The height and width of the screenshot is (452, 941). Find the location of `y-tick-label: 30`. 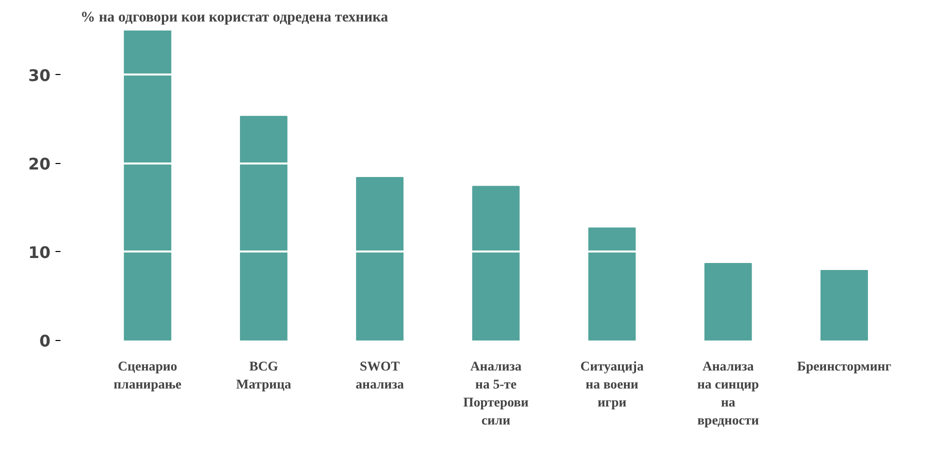

y-tick-label: 30 is located at coordinates (39, 75).